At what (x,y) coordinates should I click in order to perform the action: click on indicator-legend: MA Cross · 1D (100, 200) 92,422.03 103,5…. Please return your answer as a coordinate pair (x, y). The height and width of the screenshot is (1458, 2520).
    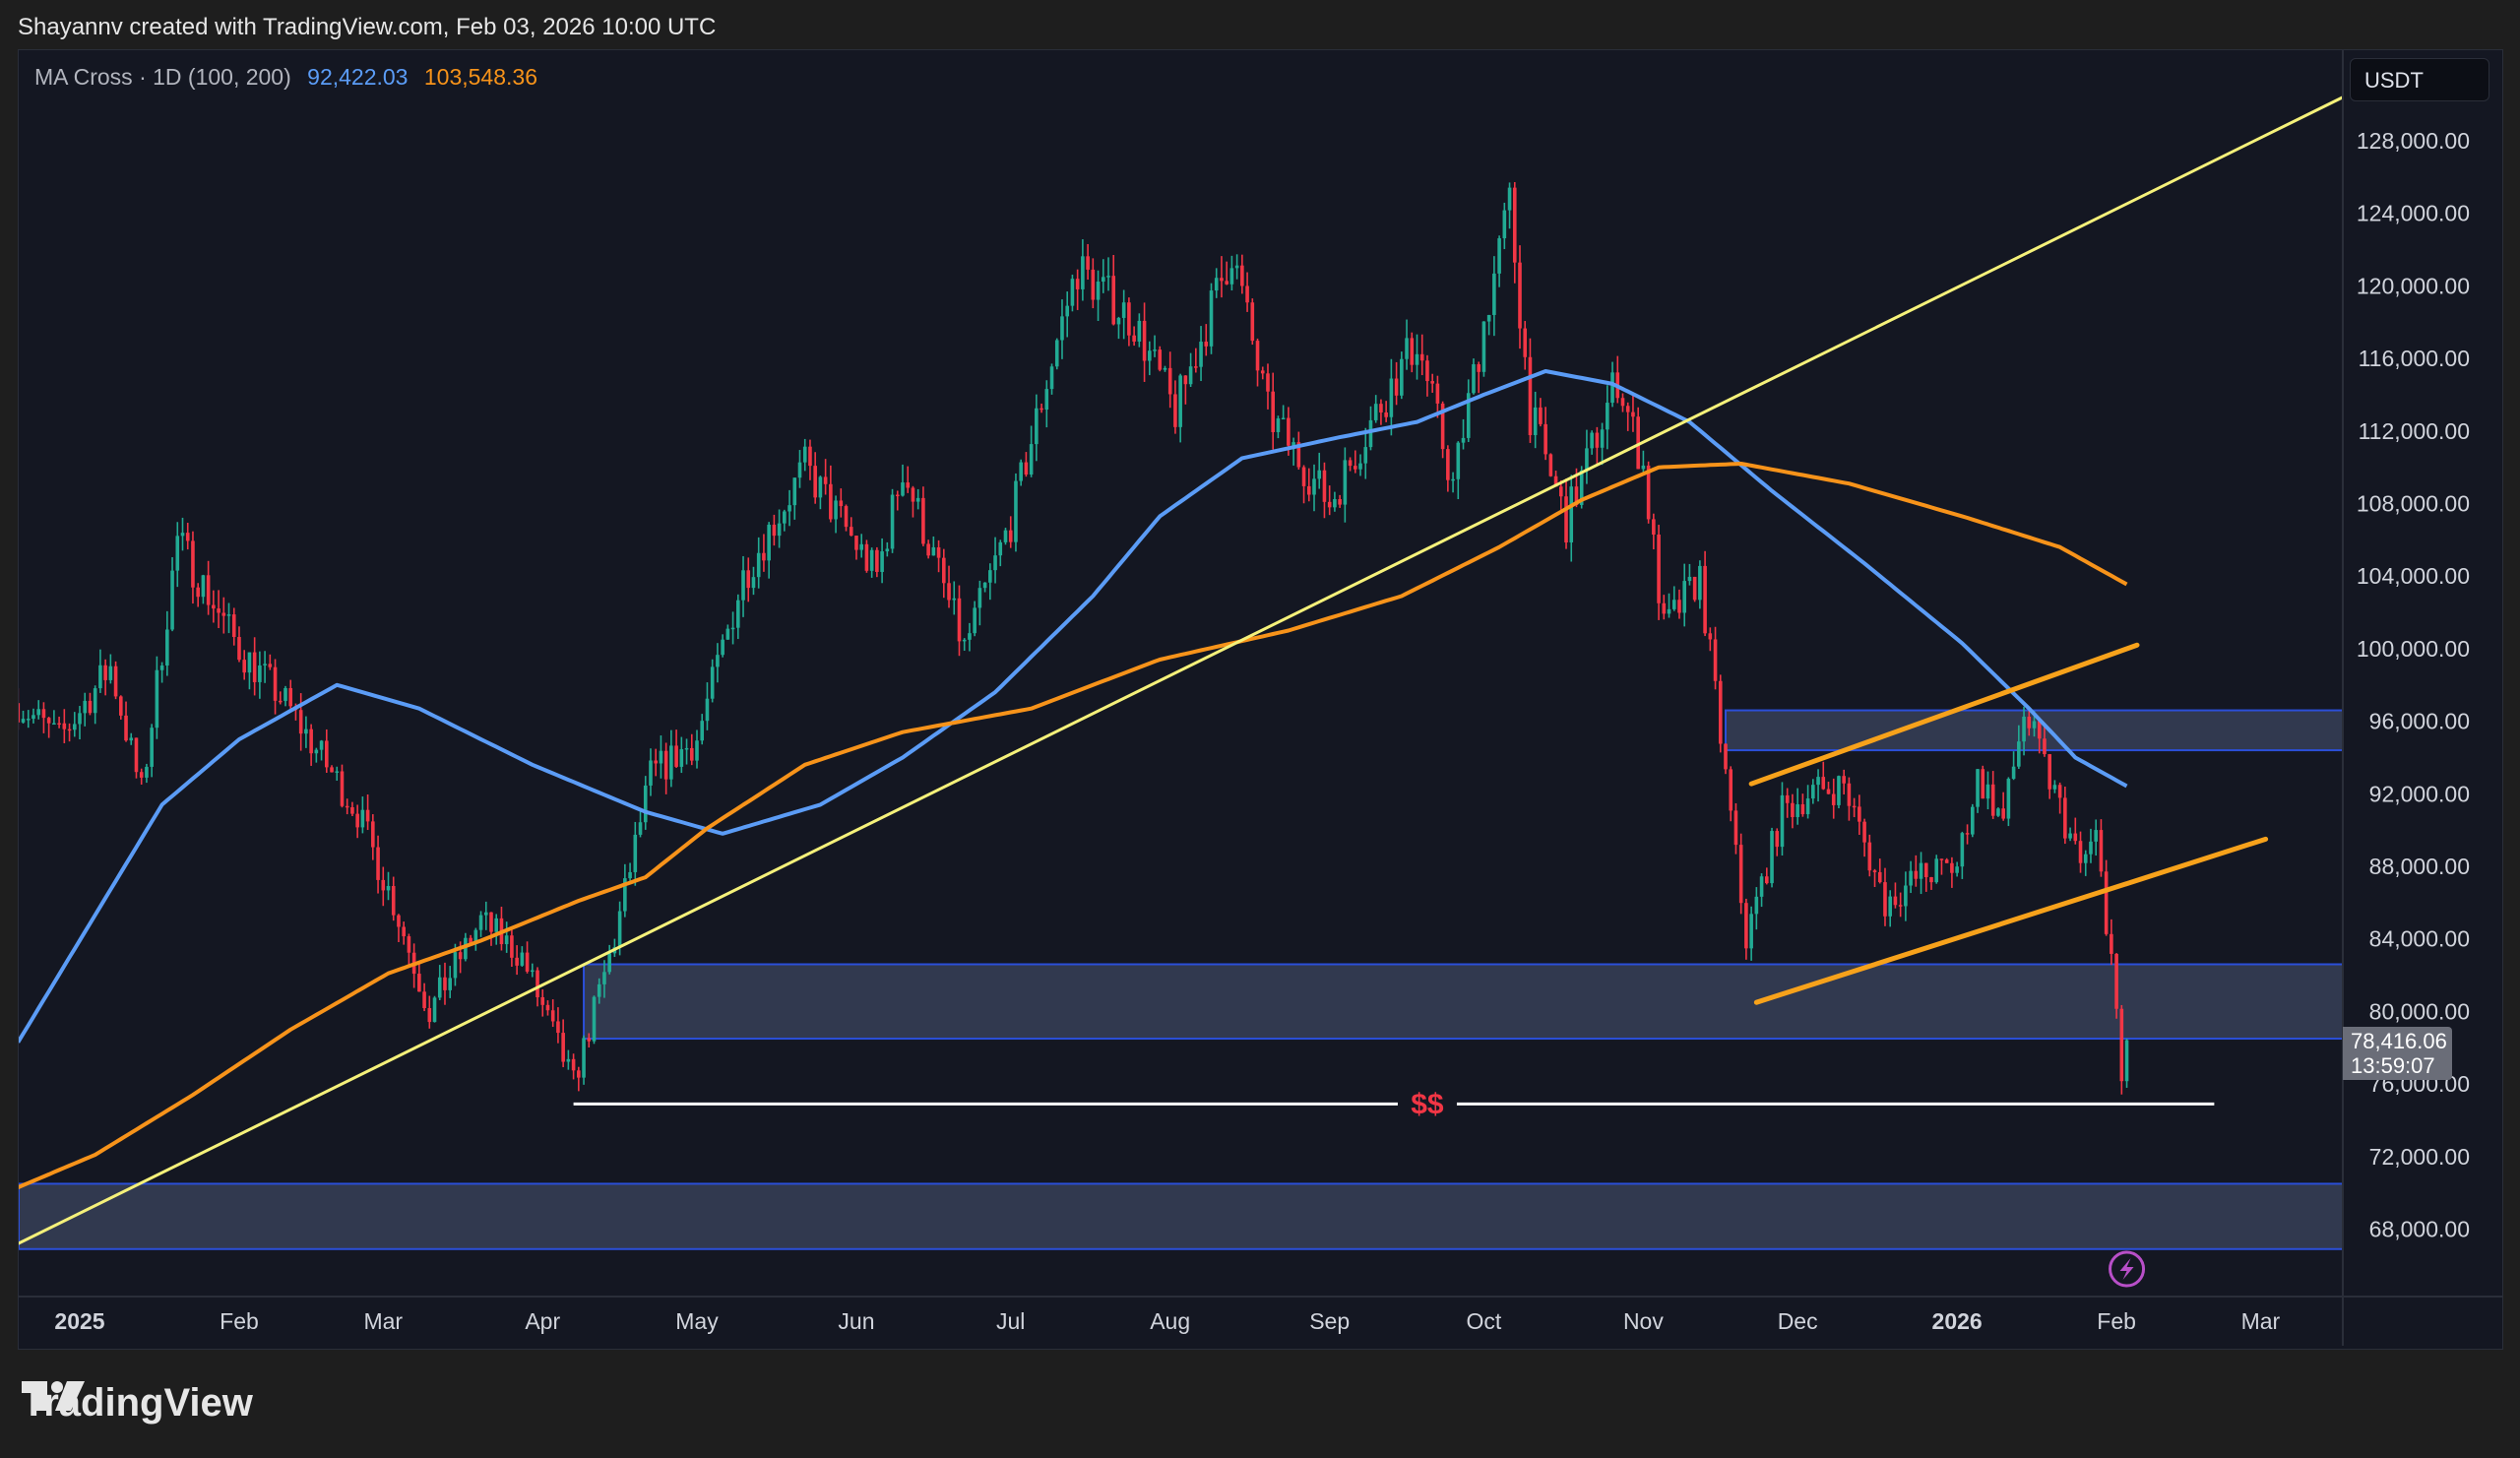
    Looking at the image, I should click on (285, 77).